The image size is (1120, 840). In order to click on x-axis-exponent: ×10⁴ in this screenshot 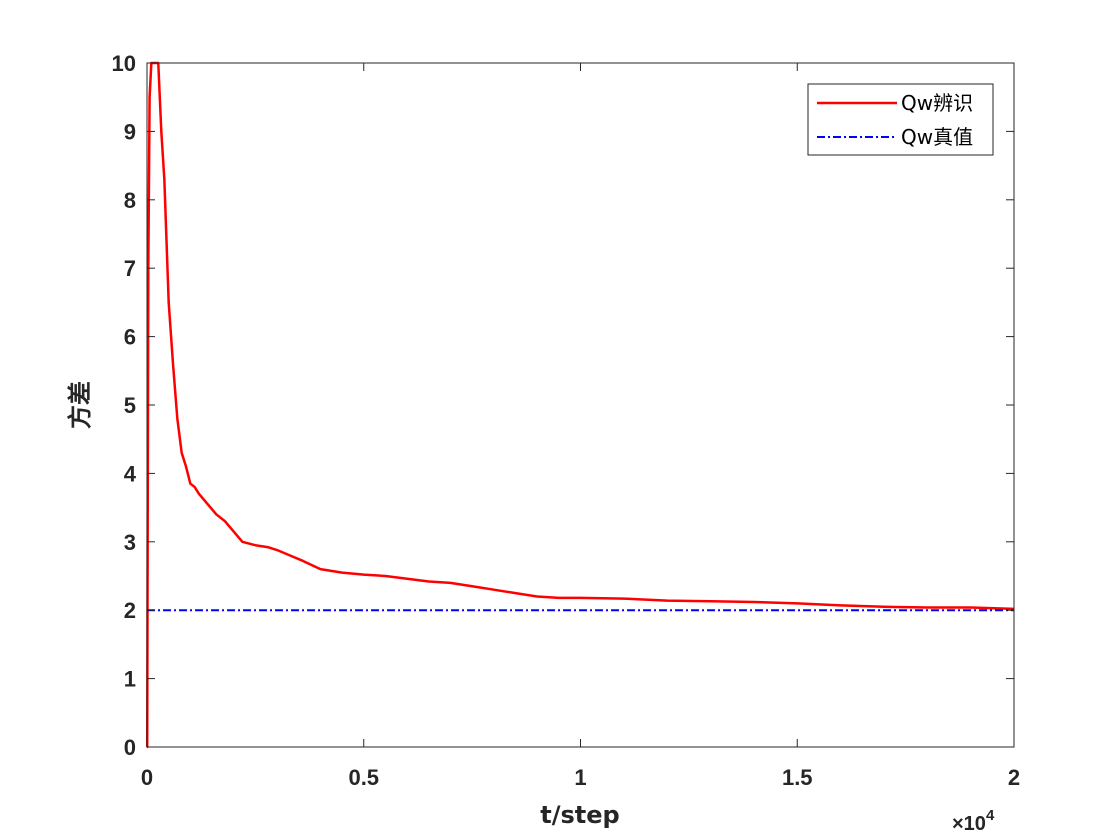, I will do `click(973, 821)`.